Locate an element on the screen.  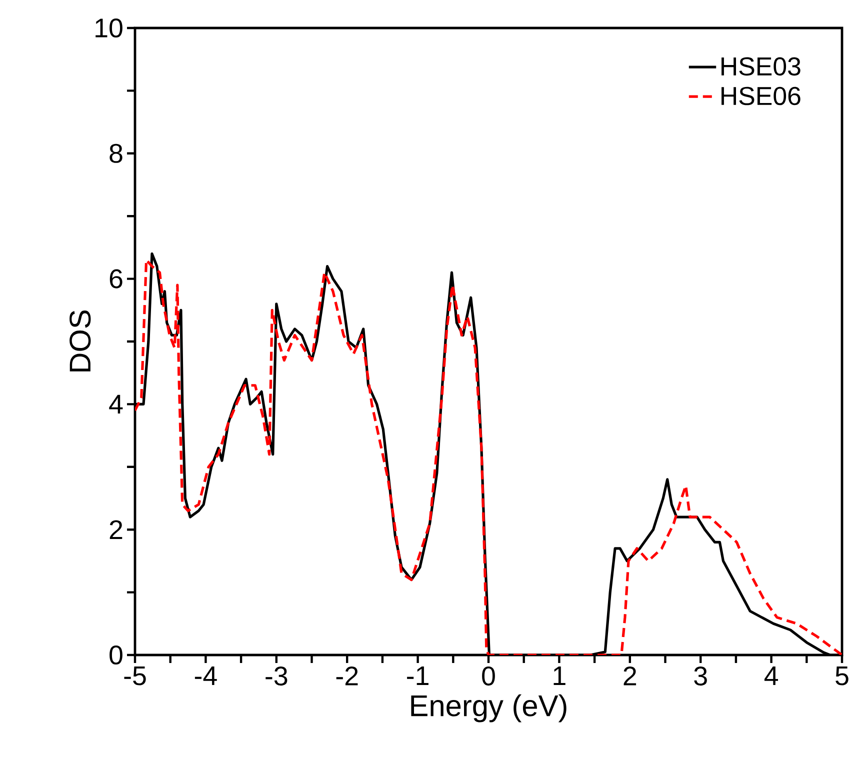
y-tick-label: 2 is located at coordinates (116, 529).